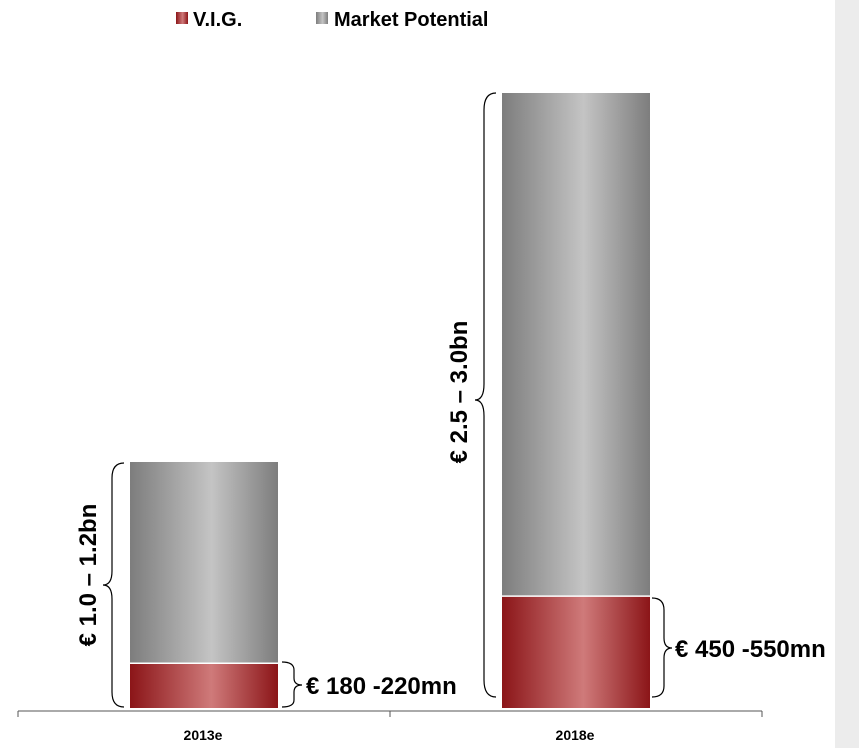 This screenshot has height=748, width=859. I want to click on side-strip, so click(847, 374).